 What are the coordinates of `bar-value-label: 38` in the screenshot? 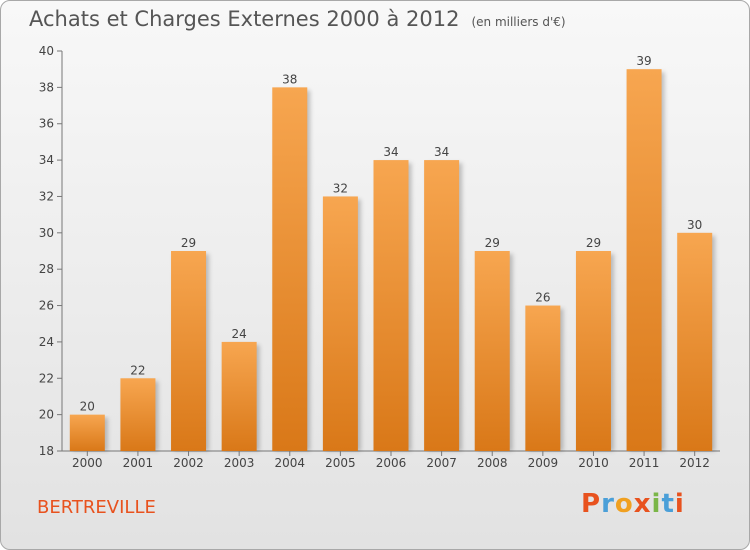 It's located at (289, 79).